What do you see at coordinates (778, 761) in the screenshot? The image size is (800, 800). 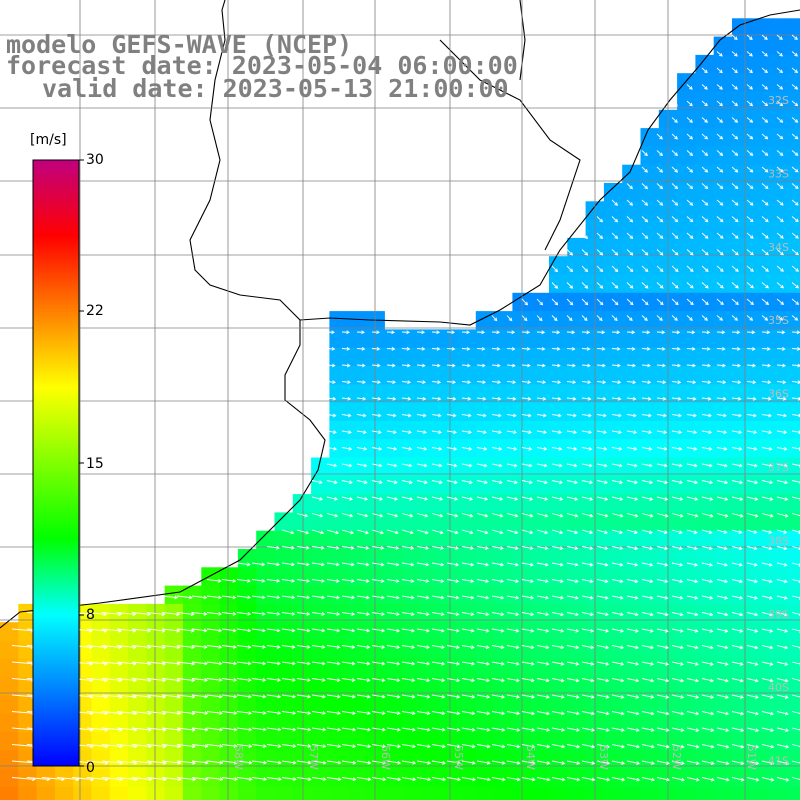 I see `latitude-label: 41S` at bounding box center [778, 761].